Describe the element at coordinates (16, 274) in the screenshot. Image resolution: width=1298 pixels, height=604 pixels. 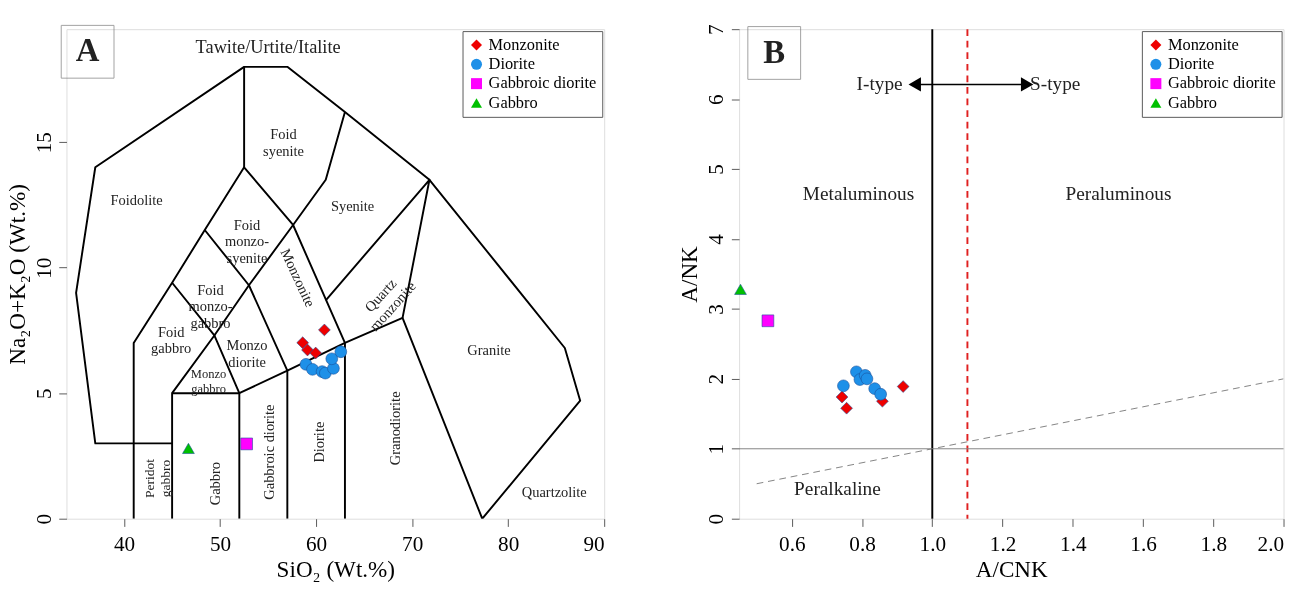
I see `y-axis-title: Na₂O+K₂O (Wt.%)` at that location.